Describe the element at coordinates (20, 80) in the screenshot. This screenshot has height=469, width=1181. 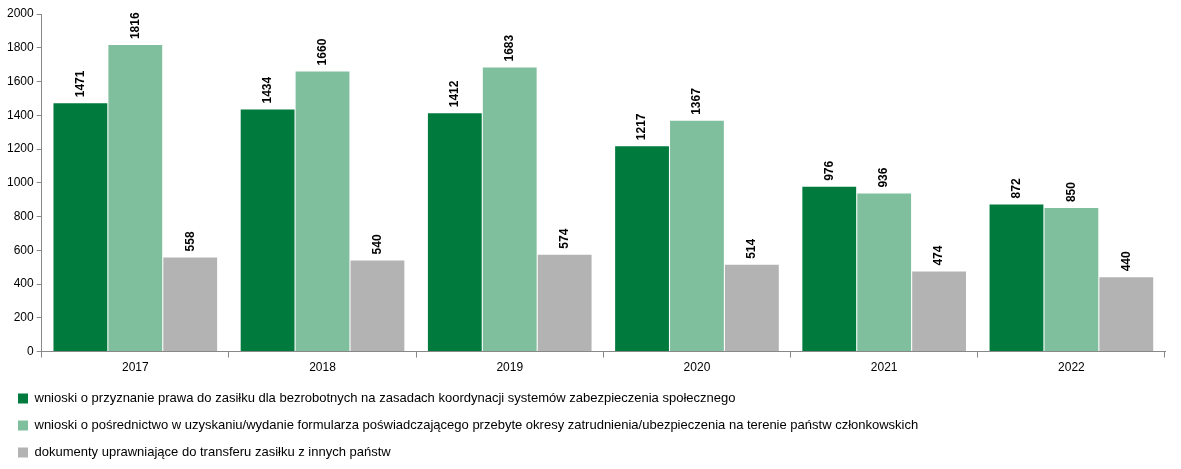
I see `y-tick-label: 1600` at that location.